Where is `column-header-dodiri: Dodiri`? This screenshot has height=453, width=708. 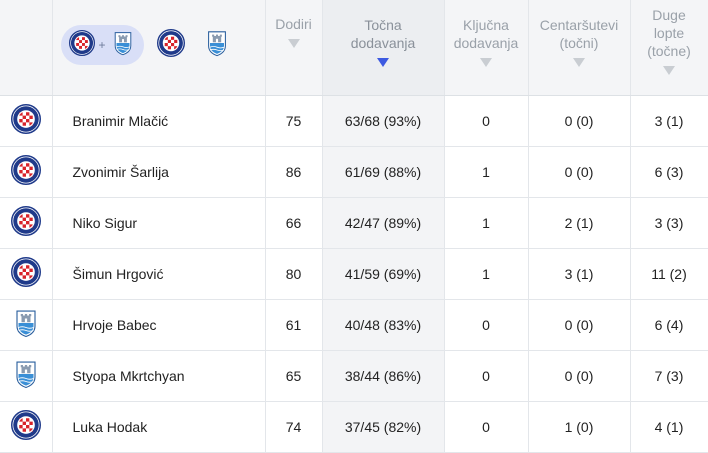
column-header-dodiri: Dodiri is located at coordinates (294, 48).